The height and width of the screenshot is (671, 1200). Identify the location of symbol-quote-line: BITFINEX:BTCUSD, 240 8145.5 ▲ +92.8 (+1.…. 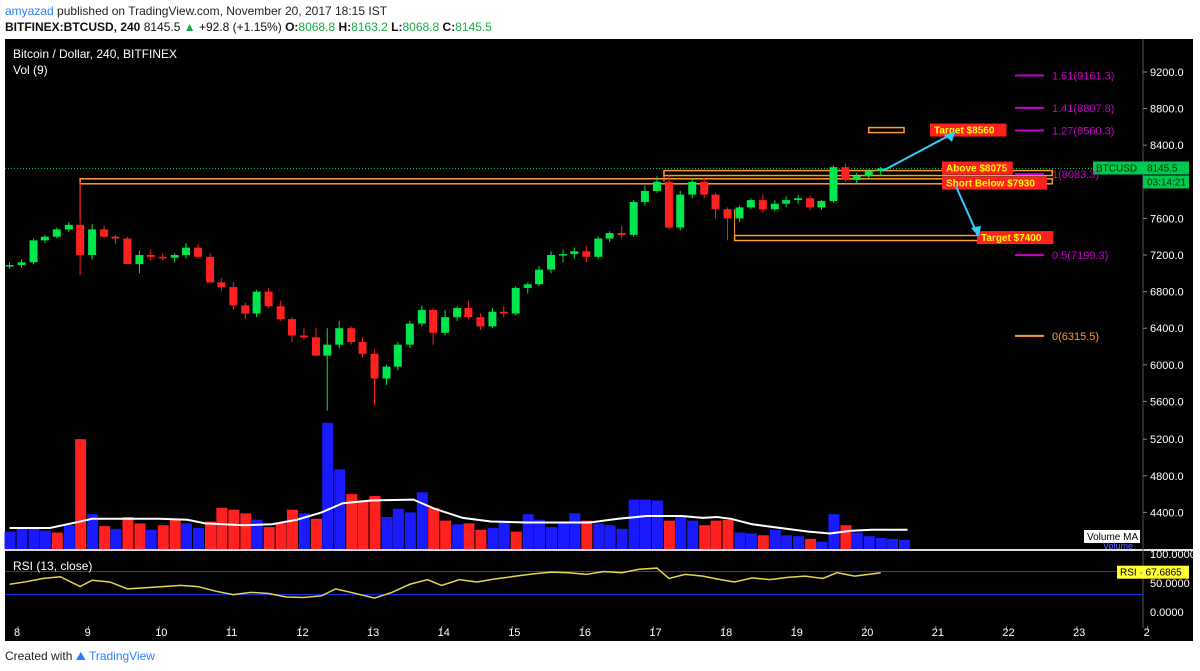
(248, 27).